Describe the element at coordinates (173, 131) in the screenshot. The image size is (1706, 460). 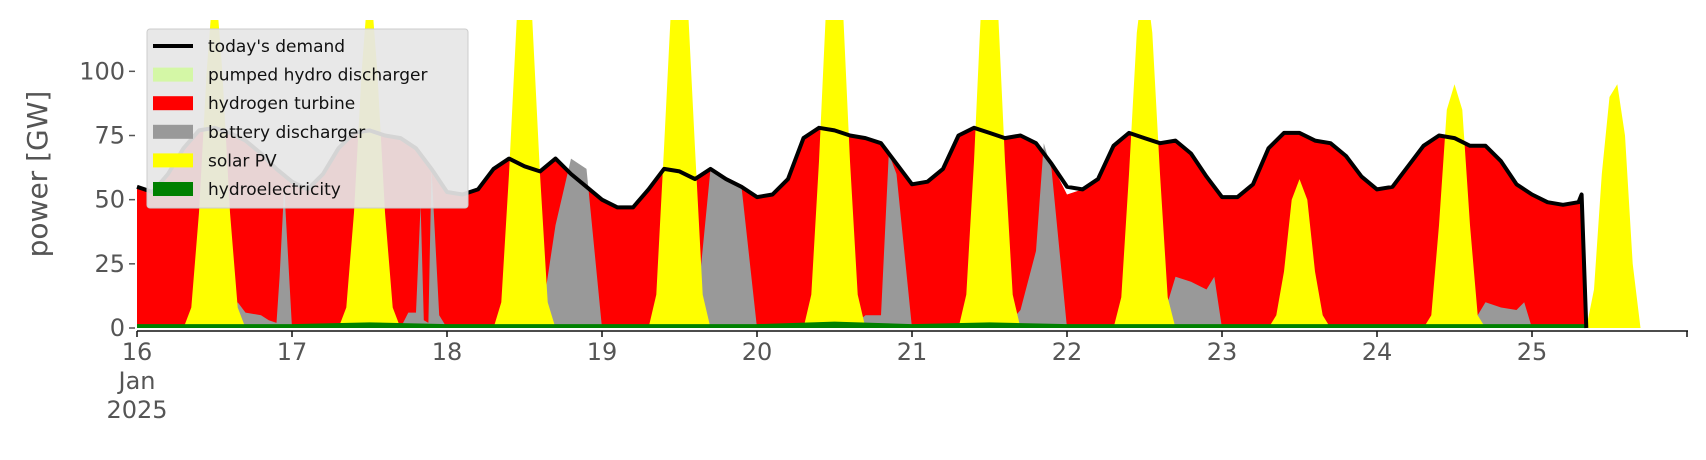
I see `legend-swatch-battery-discharger` at that location.